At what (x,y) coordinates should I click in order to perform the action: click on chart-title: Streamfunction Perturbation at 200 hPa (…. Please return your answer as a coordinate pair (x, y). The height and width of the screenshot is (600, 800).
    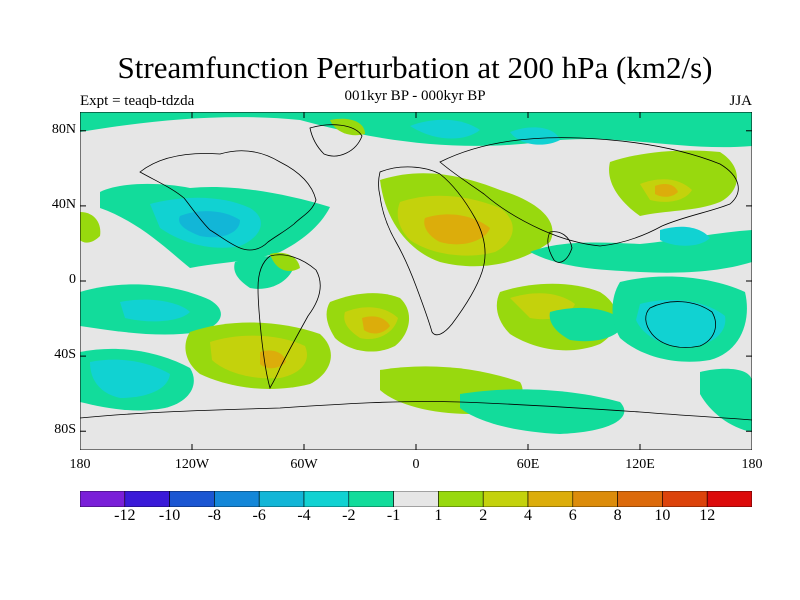
    Looking at the image, I should click on (415, 67).